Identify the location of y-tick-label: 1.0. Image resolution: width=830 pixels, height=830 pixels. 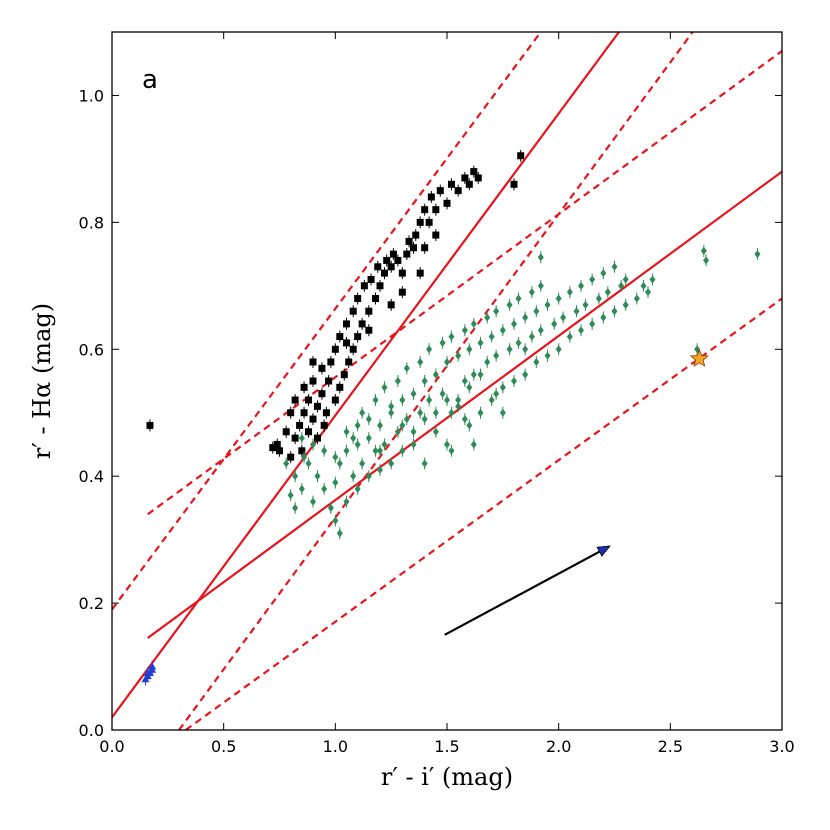
(91, 95).